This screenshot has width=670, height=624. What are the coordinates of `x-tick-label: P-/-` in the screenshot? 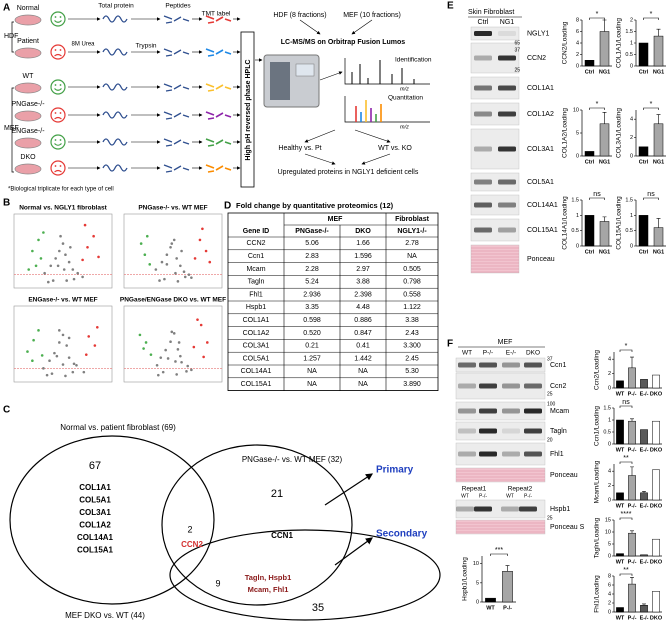 It's located at (632, 450).